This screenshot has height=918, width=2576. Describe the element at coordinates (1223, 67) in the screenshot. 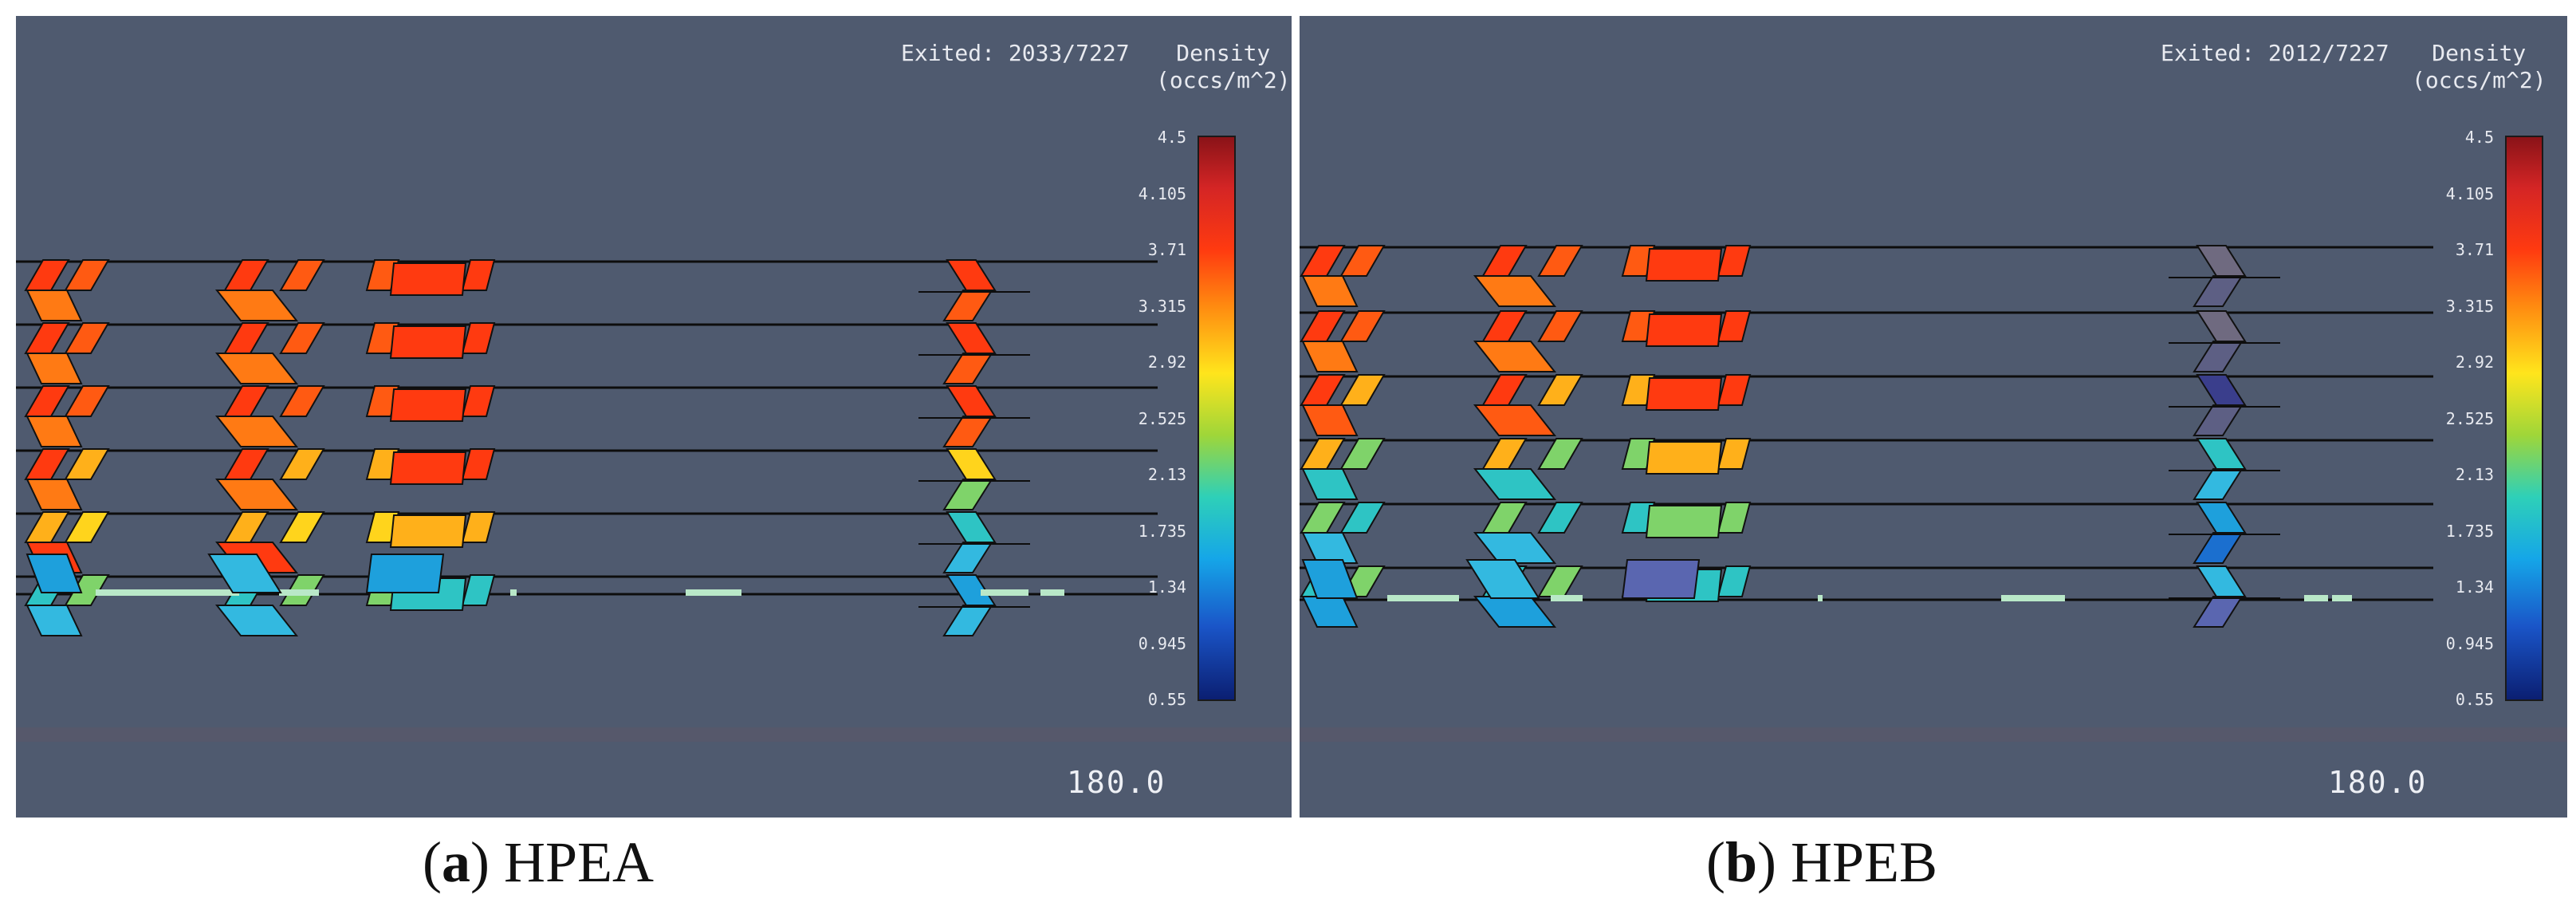

I see `density-legend-title: Density (occs/m^2)` at that location.